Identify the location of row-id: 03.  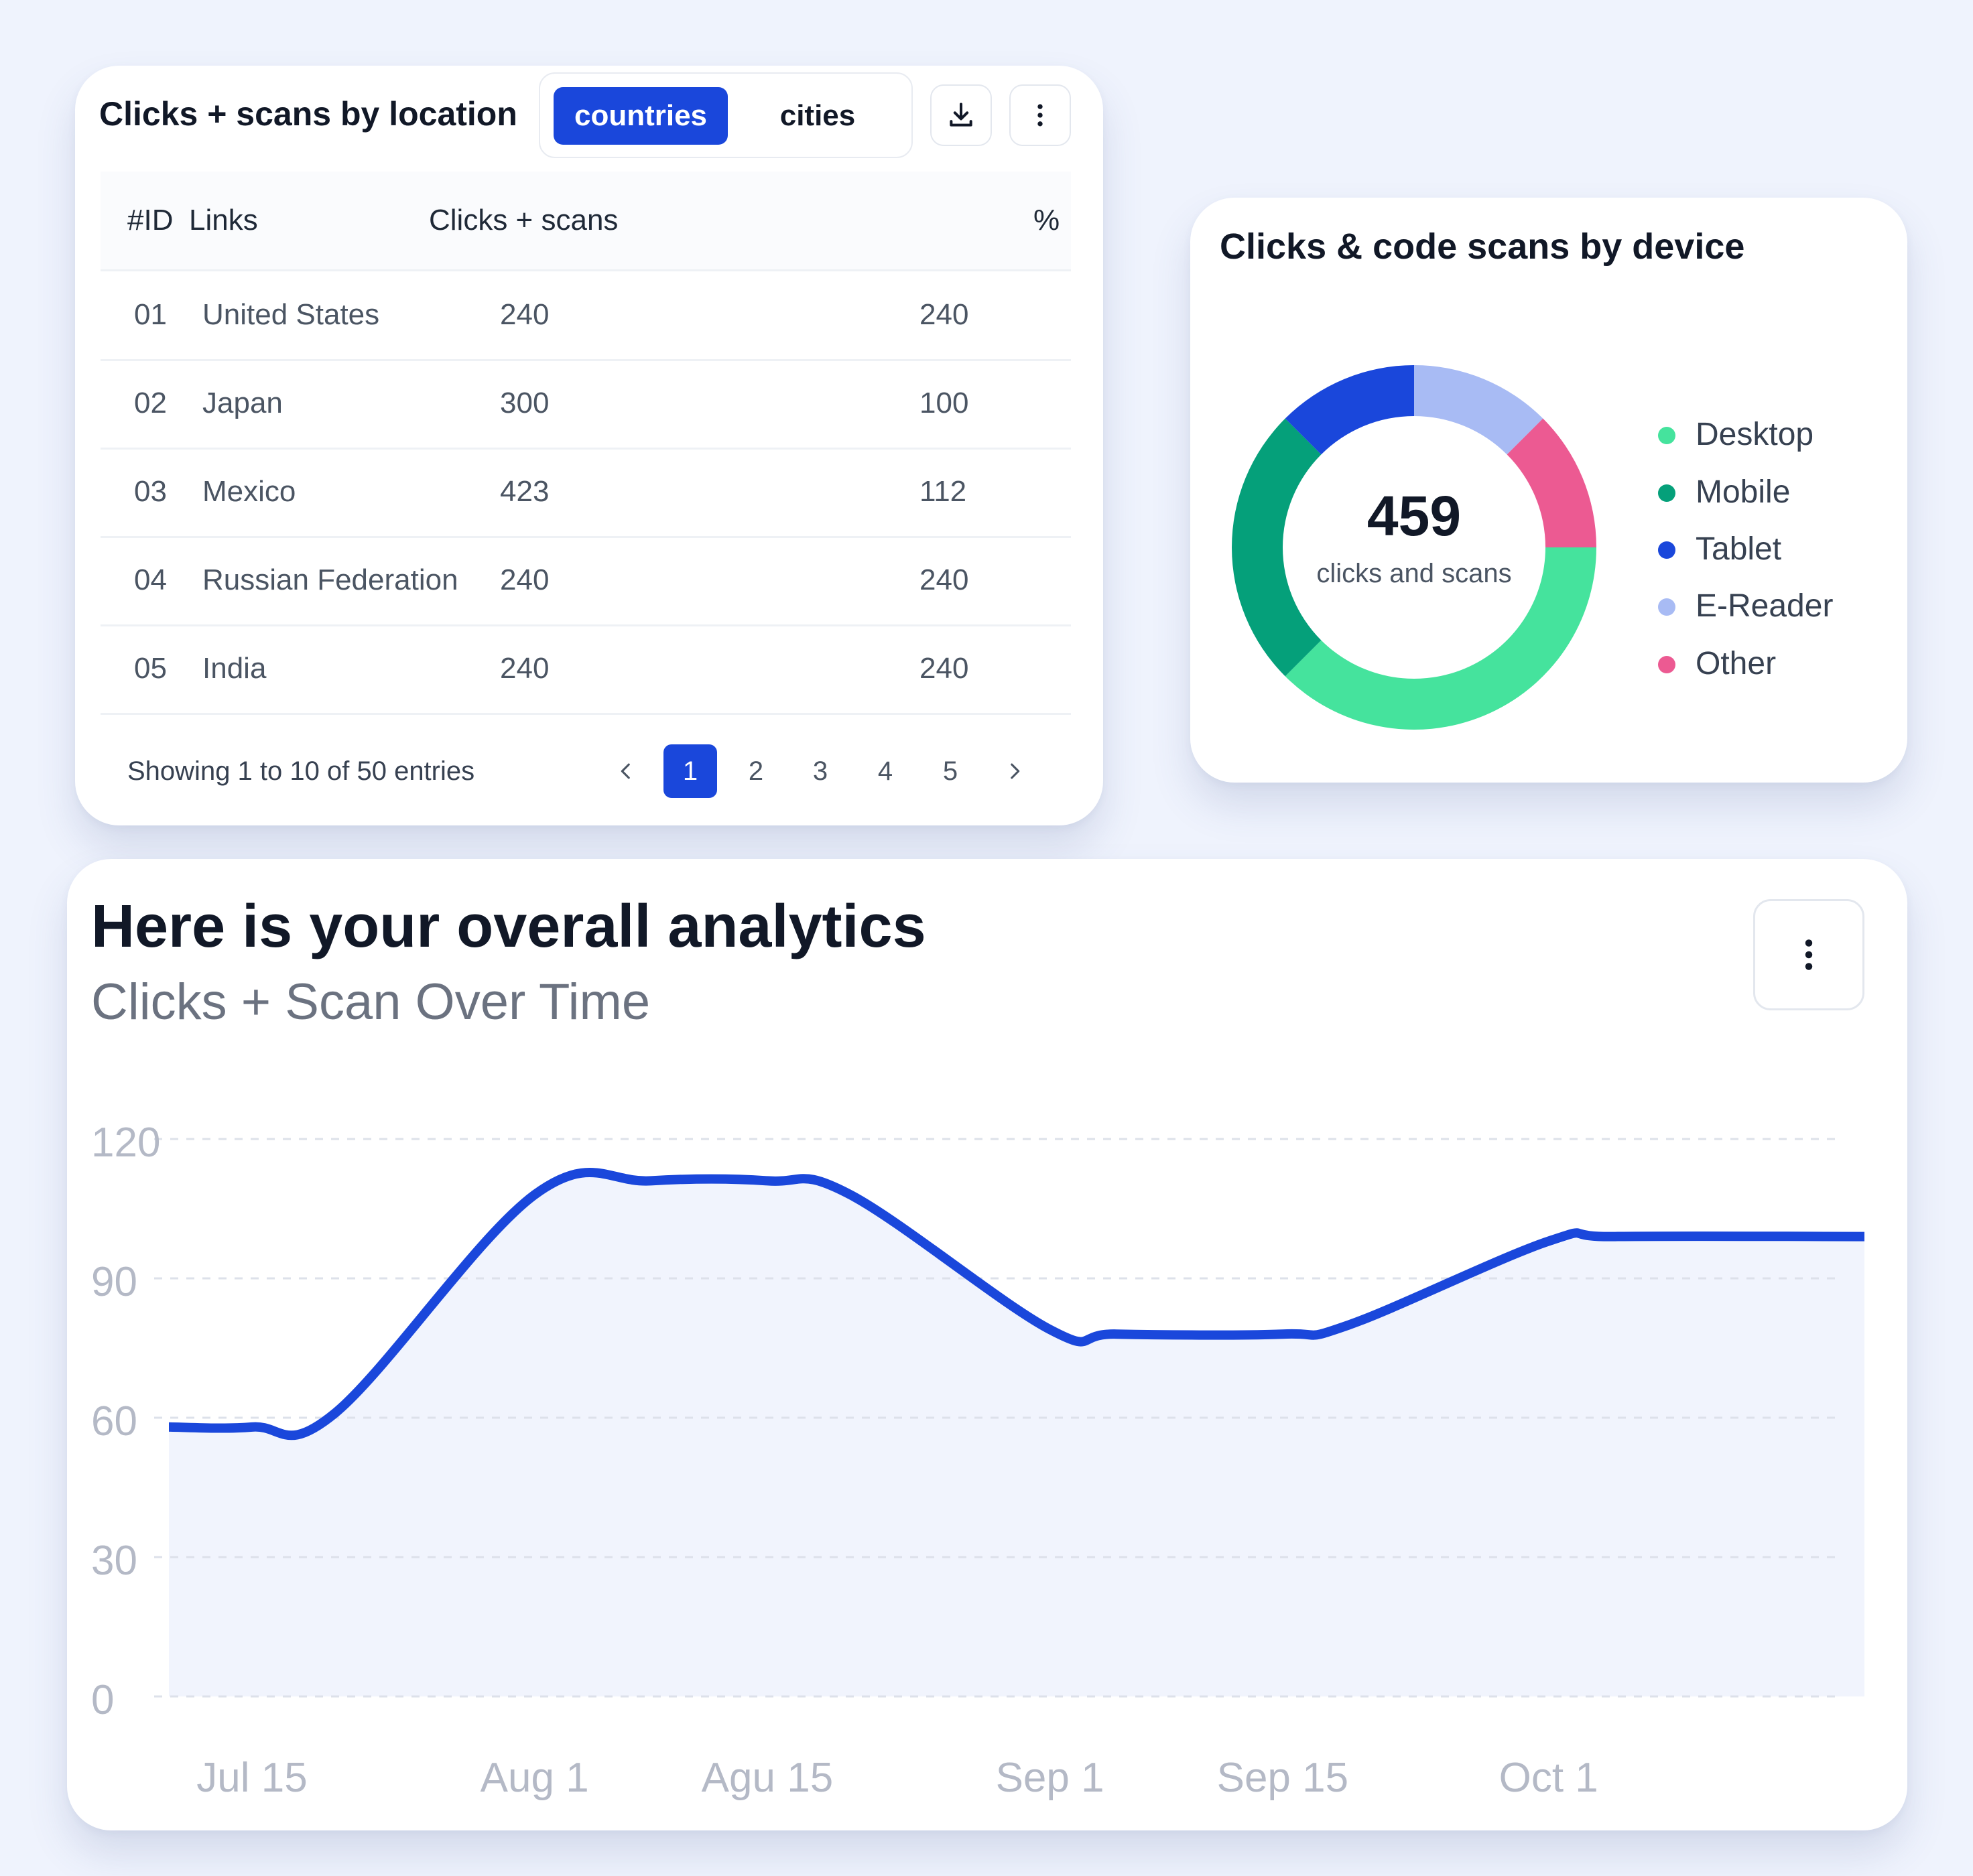
(150, 492).